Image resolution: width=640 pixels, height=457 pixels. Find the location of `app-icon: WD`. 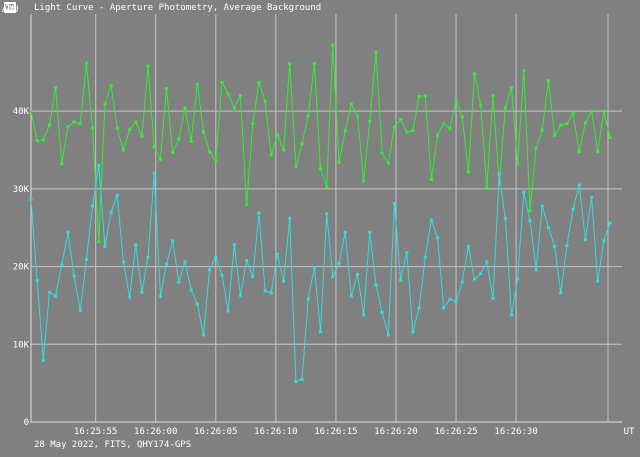

app-icon: WD is located at coordinates (10, 7).